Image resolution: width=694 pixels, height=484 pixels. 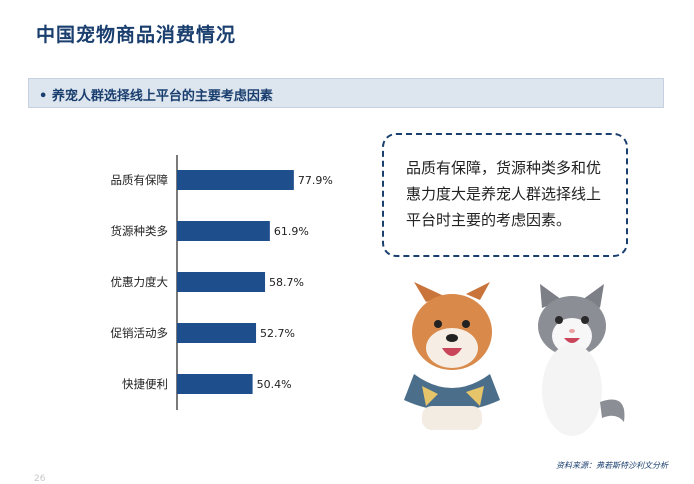 What do you see at coordinates (162, 96) in the screenshot?
I see `section-title-text: 养宠人群选择线上平台的主要考虑因素` at bounding box center [162, 96].